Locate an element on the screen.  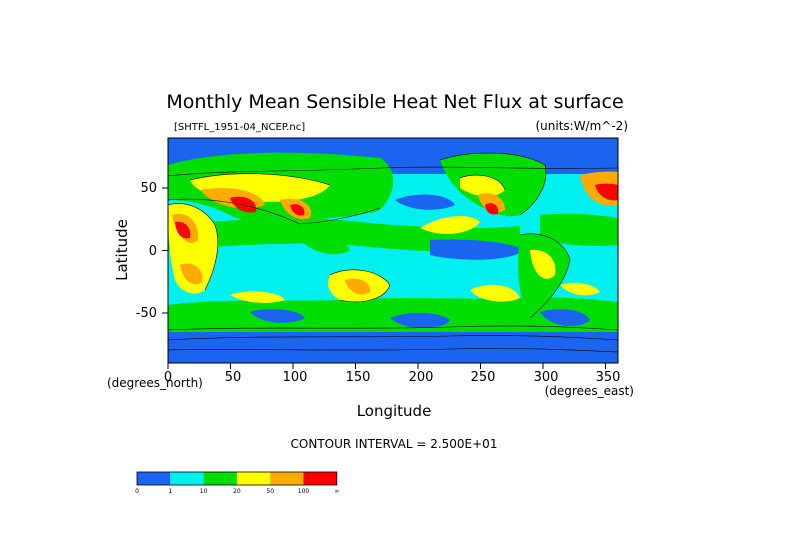
sahara-hot is located at coordinates (183, 230).